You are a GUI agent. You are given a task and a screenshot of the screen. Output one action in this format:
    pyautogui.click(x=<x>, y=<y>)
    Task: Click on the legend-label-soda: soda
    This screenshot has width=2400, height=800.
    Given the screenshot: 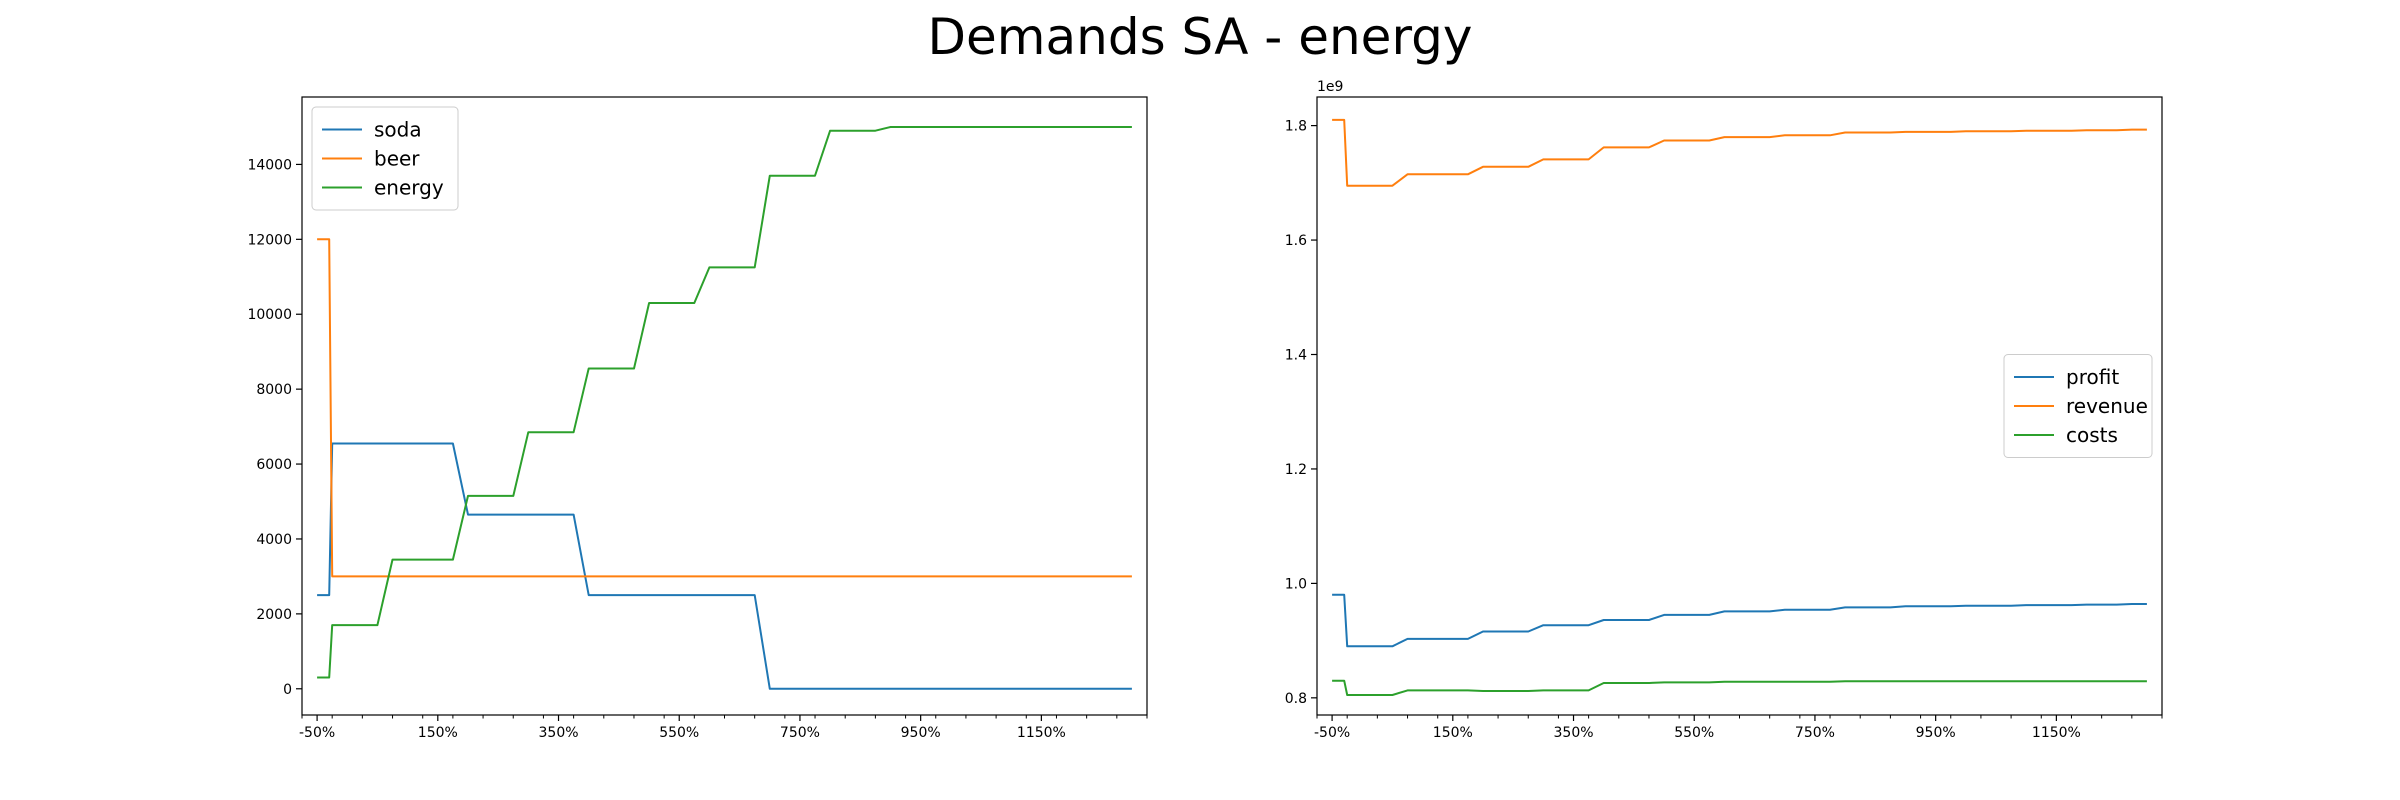 What is the action you would take?
    pyautogui.click(x=398, y=130)
    